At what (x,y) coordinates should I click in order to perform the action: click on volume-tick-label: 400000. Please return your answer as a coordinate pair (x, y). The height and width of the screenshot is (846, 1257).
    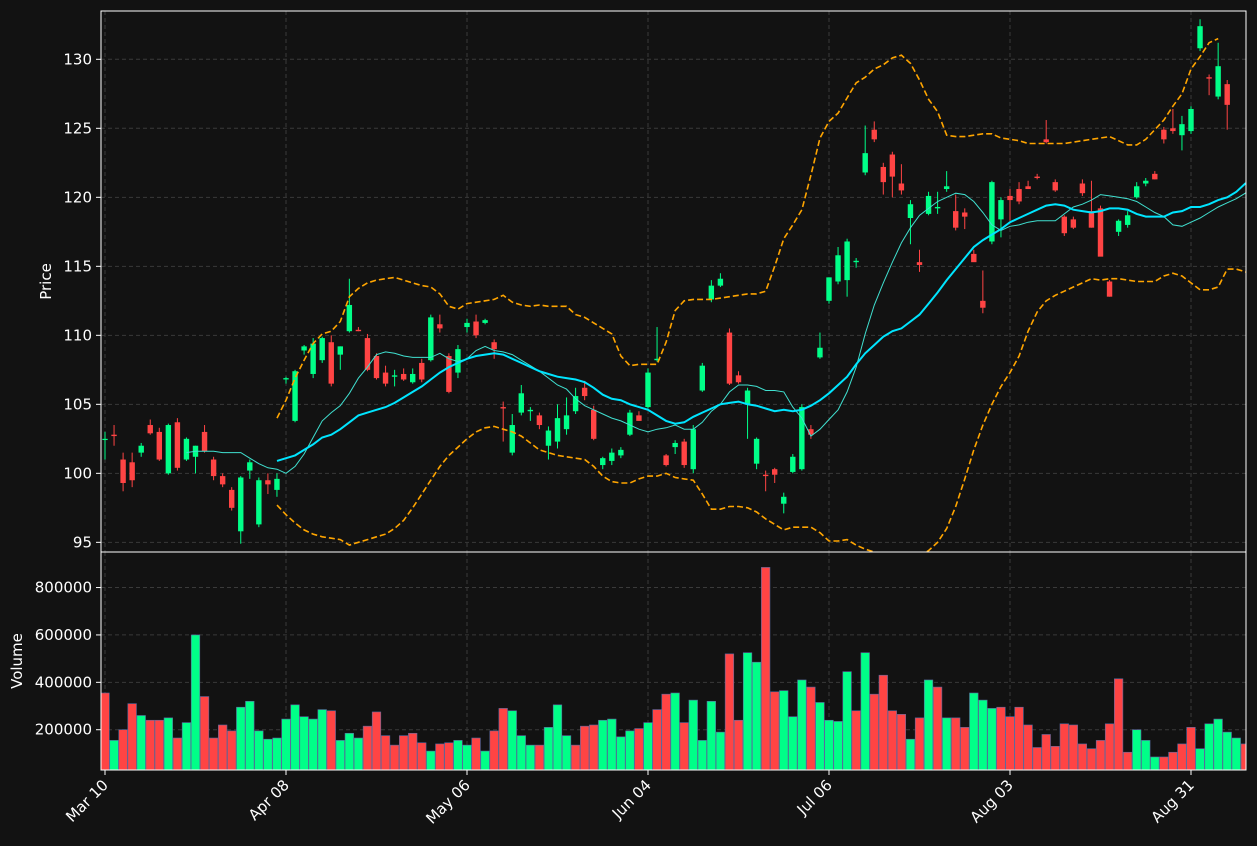
    Looking at the image, I should click on (63, 682).